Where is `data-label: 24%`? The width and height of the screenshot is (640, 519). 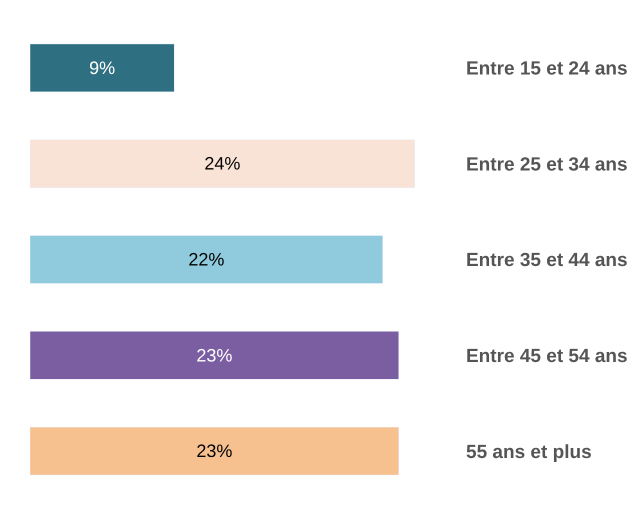
data-label: 24% is located at coordinates (222, 164).